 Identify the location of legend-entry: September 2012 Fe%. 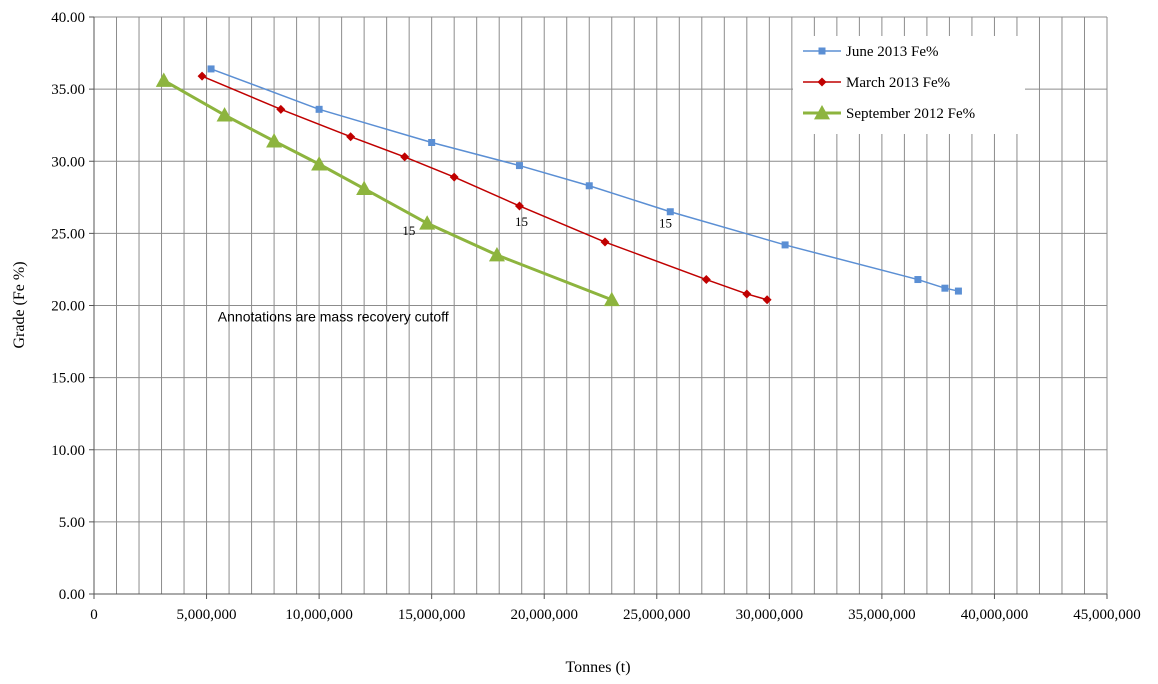
(889, 113).